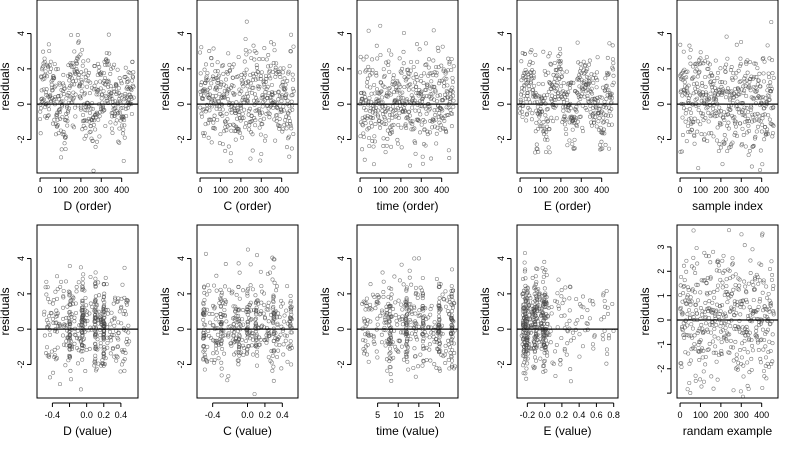 The image size is (800, 450). Describe the element at coordinates (21, 139) in the screenshot. I see `y-tick-label: -2` at that location.